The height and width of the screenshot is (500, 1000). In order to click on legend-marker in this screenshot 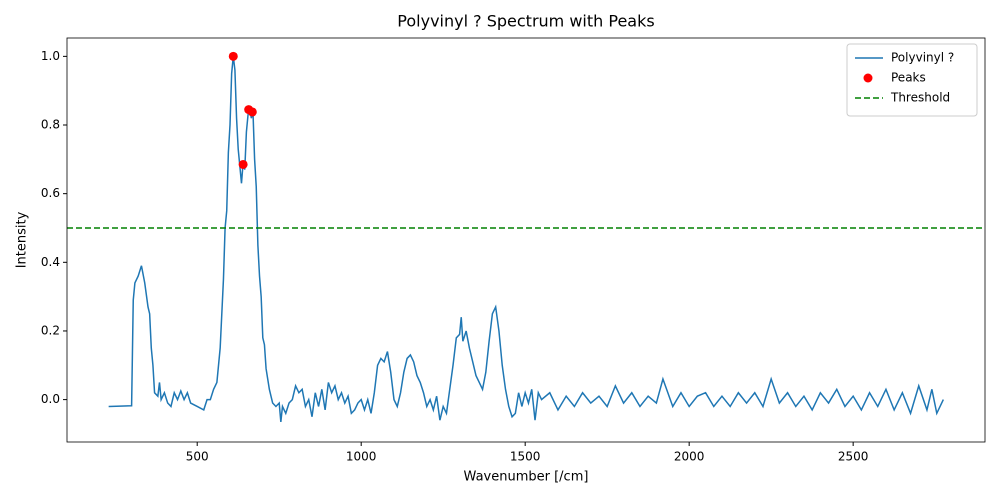, I will do `click(868, 78)`.